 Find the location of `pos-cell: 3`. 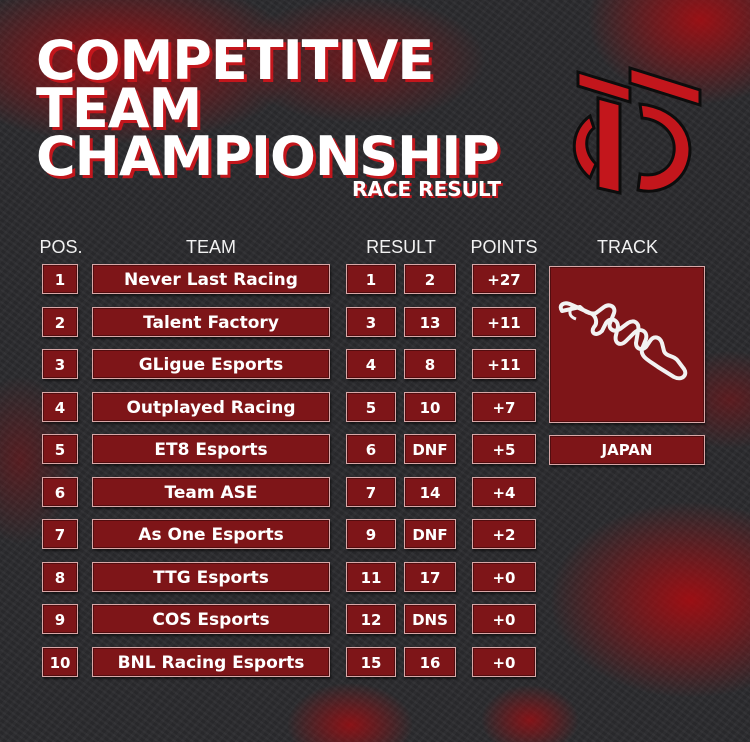

pos-cell: 3 is located at coordinates (60, 364).